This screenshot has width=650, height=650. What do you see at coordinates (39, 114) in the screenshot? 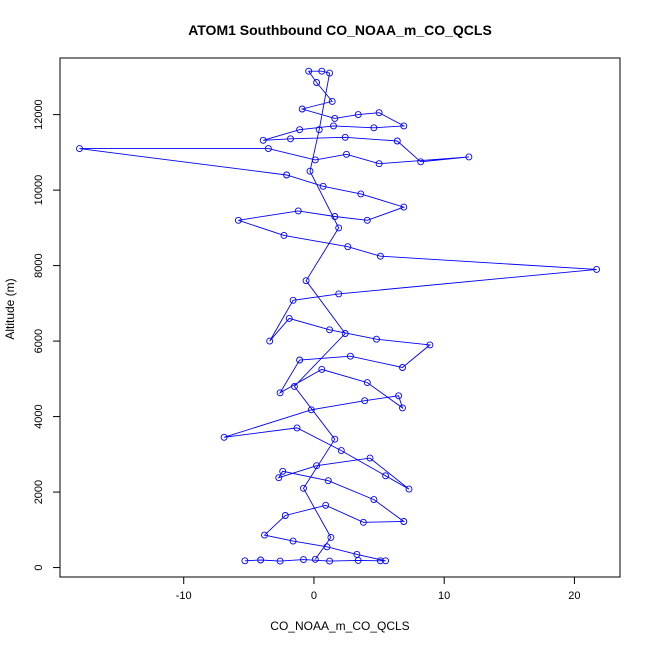
I see `y-tick-label: 12000` at bounding box center [39, 114].